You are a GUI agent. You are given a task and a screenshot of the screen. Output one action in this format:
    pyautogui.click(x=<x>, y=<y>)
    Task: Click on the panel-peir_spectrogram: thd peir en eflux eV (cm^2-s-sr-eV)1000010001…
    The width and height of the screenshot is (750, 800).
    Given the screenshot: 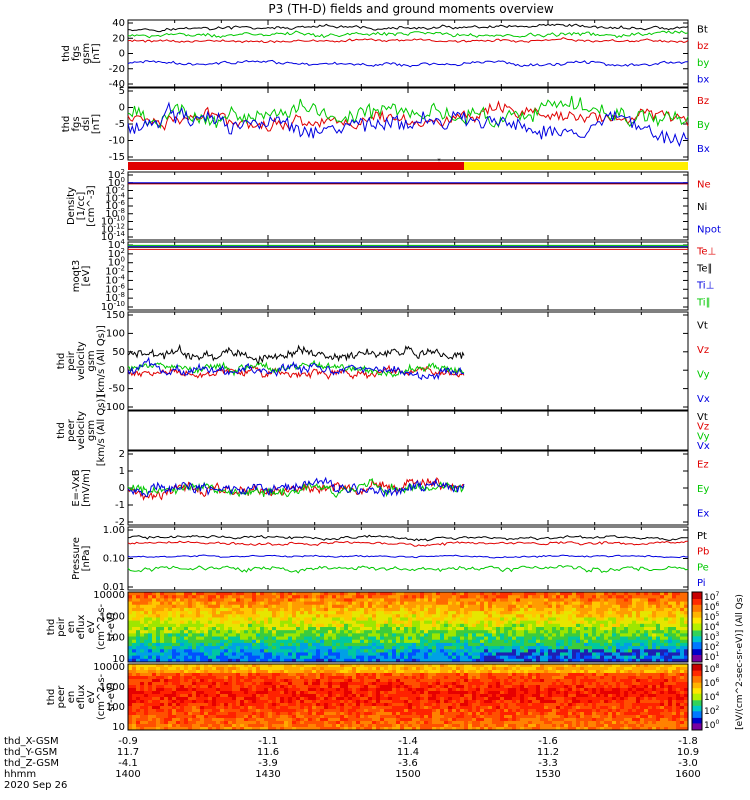 What is the action you would take?
    pyautogui.click(x=367, y=627)
    